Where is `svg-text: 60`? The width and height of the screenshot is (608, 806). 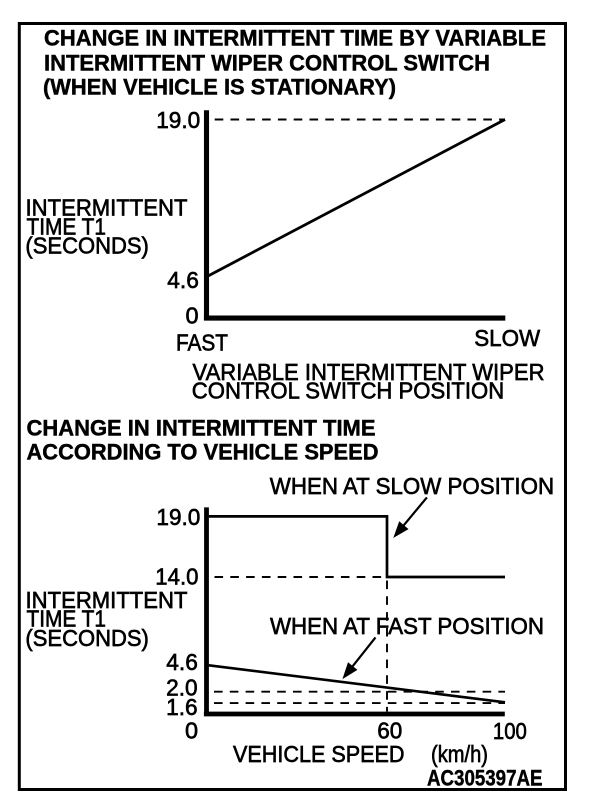
svg-text: 60 is located at coordinates (389, 731).